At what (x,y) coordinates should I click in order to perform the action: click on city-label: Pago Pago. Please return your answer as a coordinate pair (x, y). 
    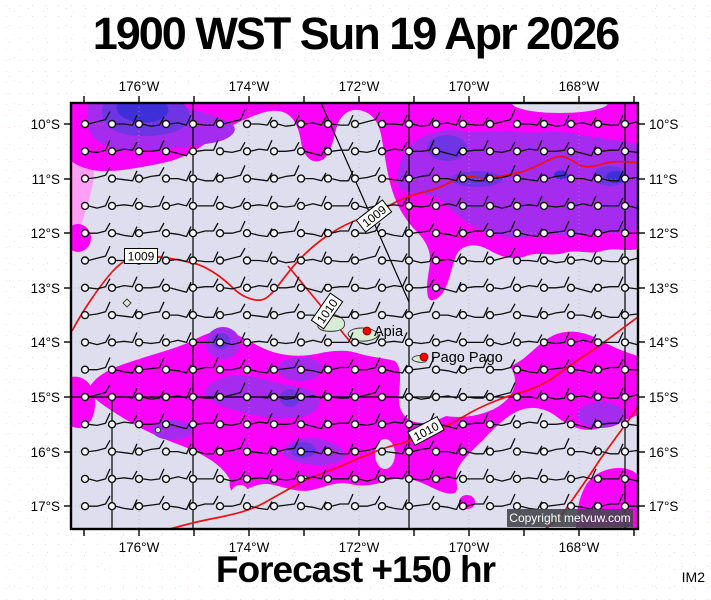
    Looking at the image, I should click on (467, 358).